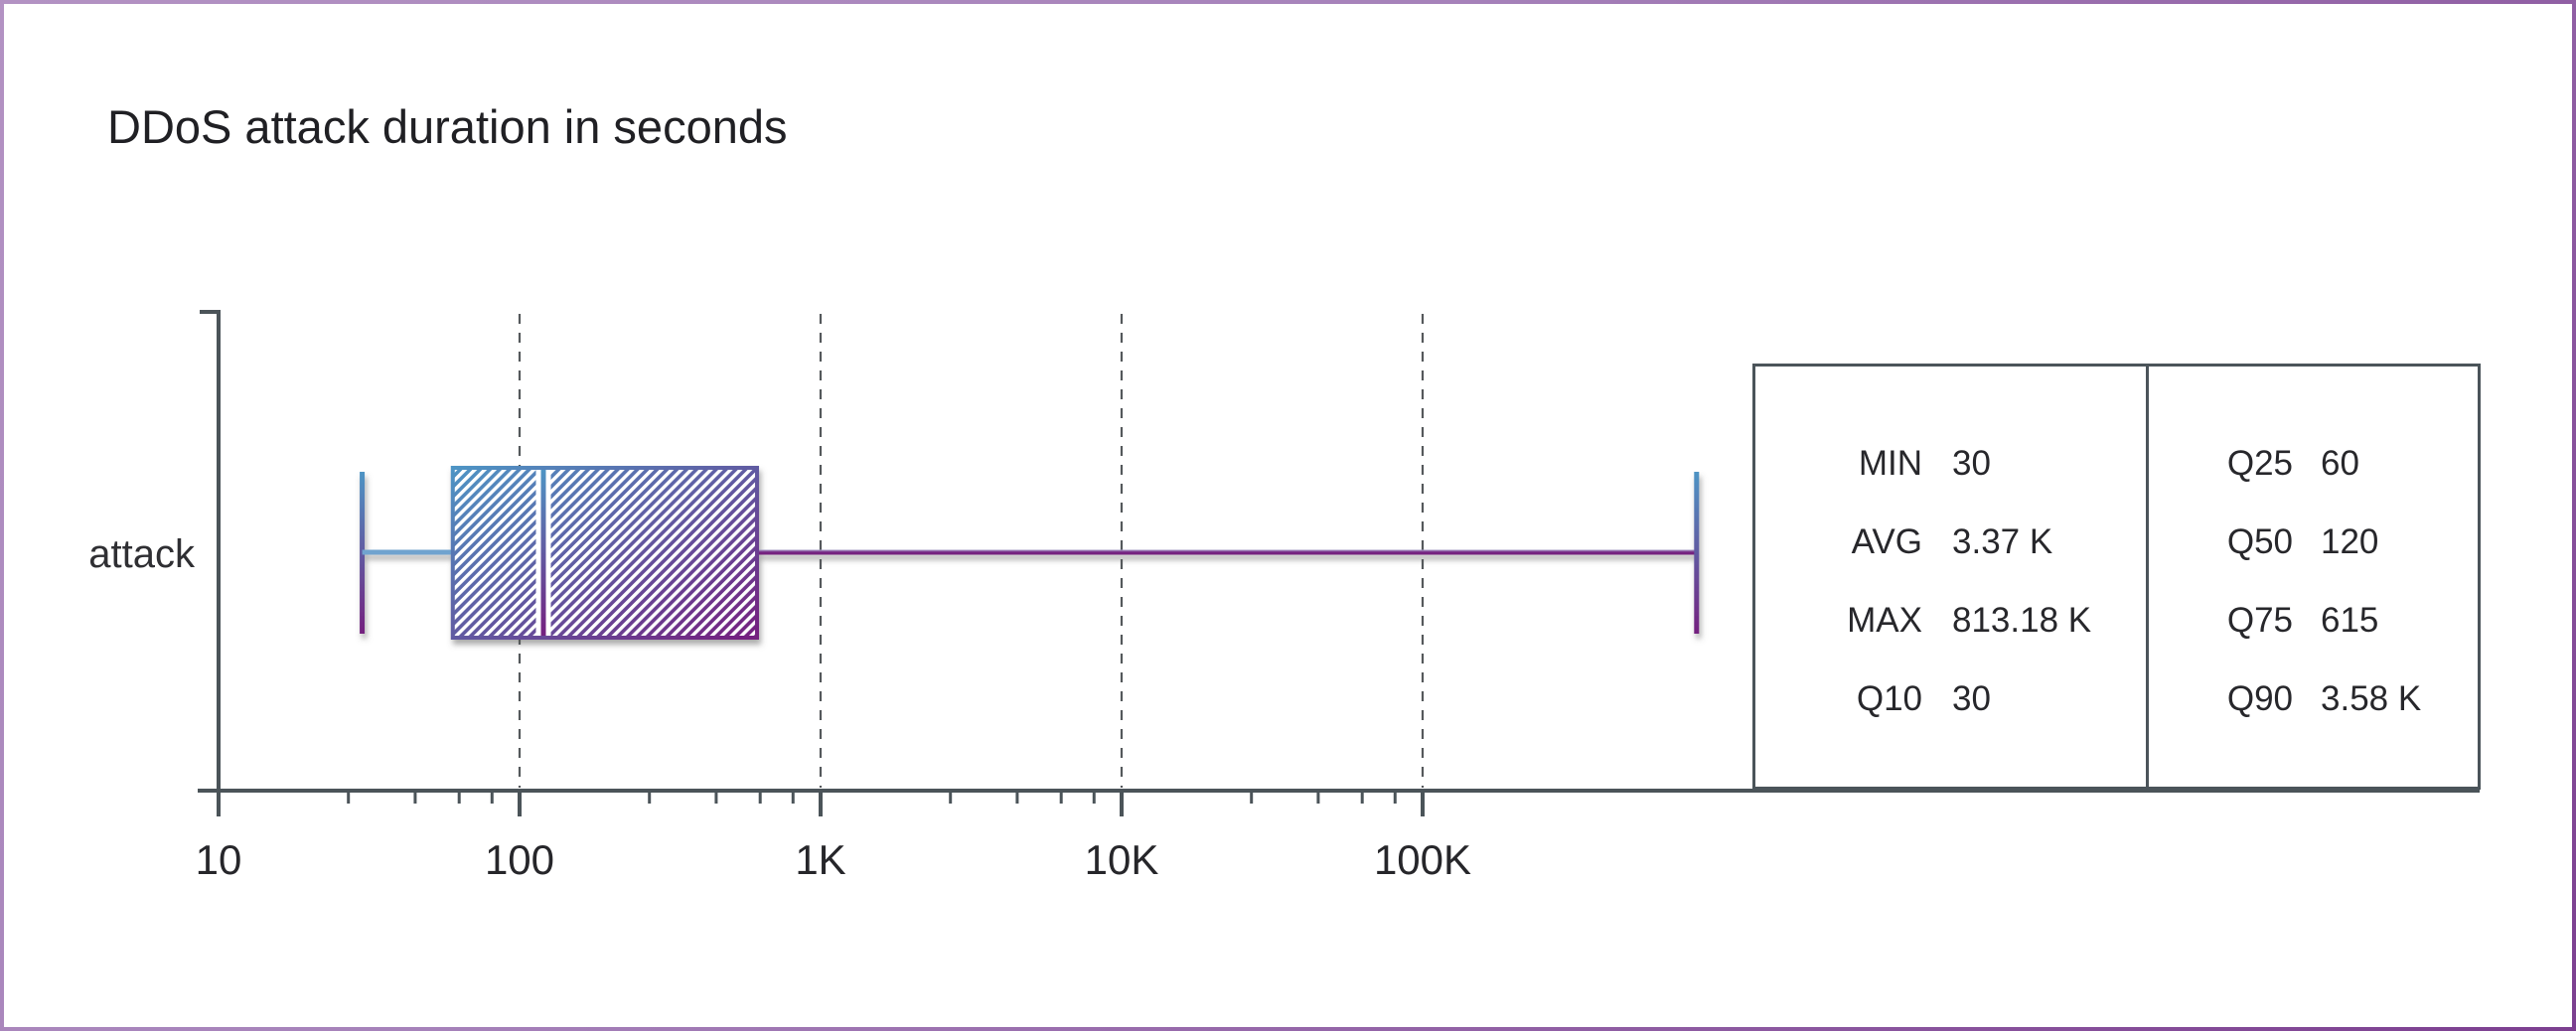 The image size is (2576, 1031). Describe the element at coordinates (1422, 860) in the screenshot. I see `x-axis-tick-label: 100K` at that location.